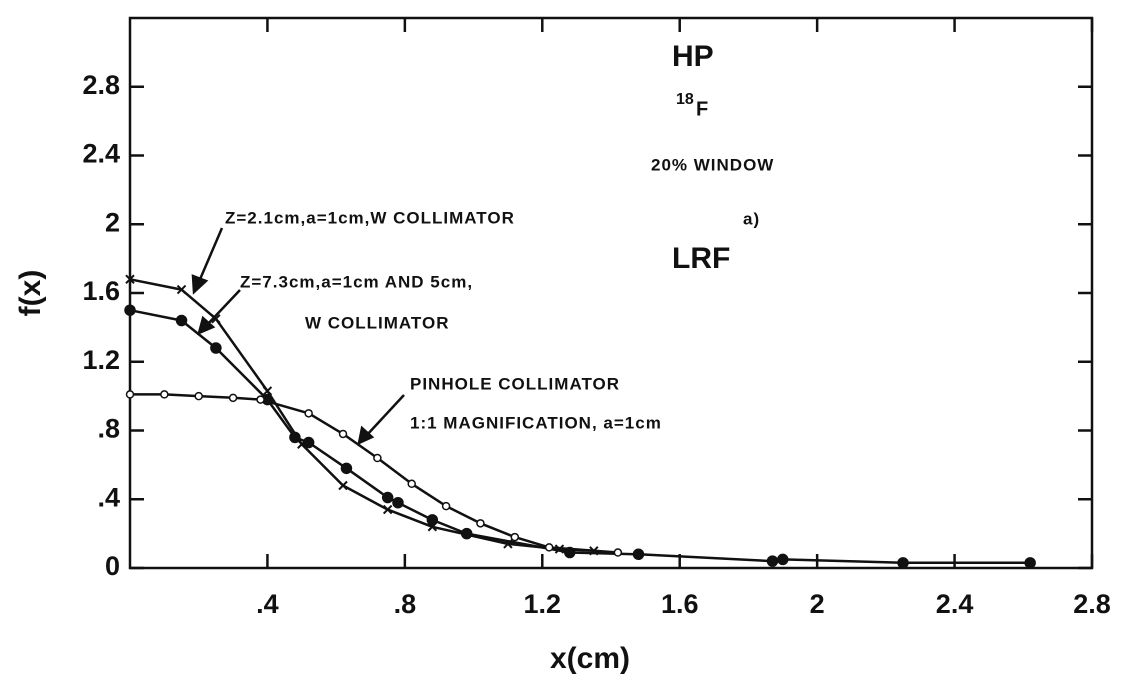 The height and width of the screenshot is (686, 1131). I want to click on x-tick-label: .8, so click(405, 604).